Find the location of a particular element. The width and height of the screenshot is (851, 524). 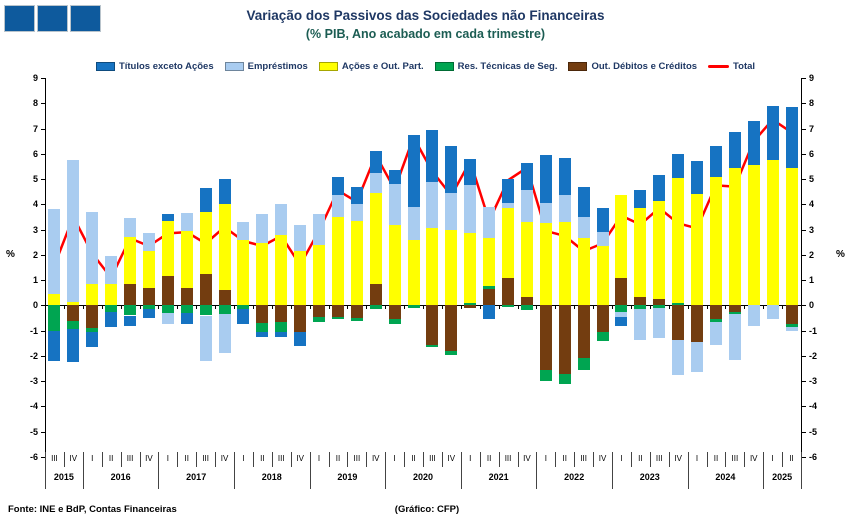

legend-label: Out. Débitos e Créditos is located at coordinates (644, 66).